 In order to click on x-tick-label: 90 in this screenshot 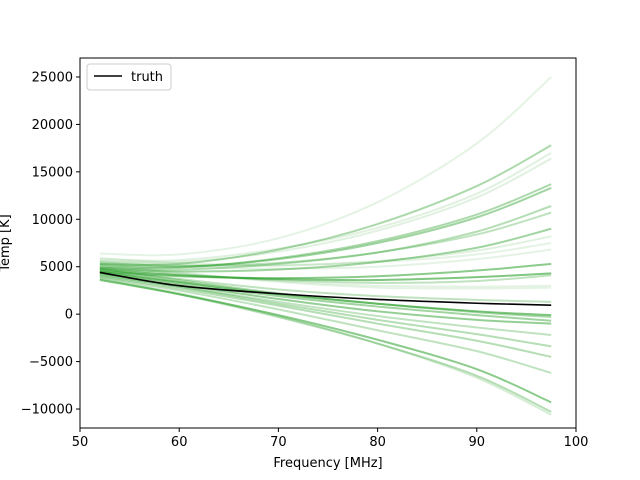, I will do `click(477, 442)`.